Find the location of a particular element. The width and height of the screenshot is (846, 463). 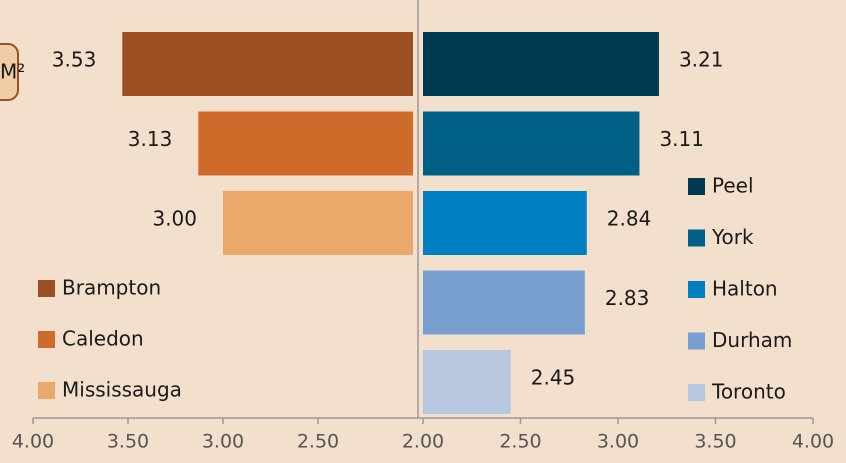

data-label: 2.45 is located at coordinates (553, 378).